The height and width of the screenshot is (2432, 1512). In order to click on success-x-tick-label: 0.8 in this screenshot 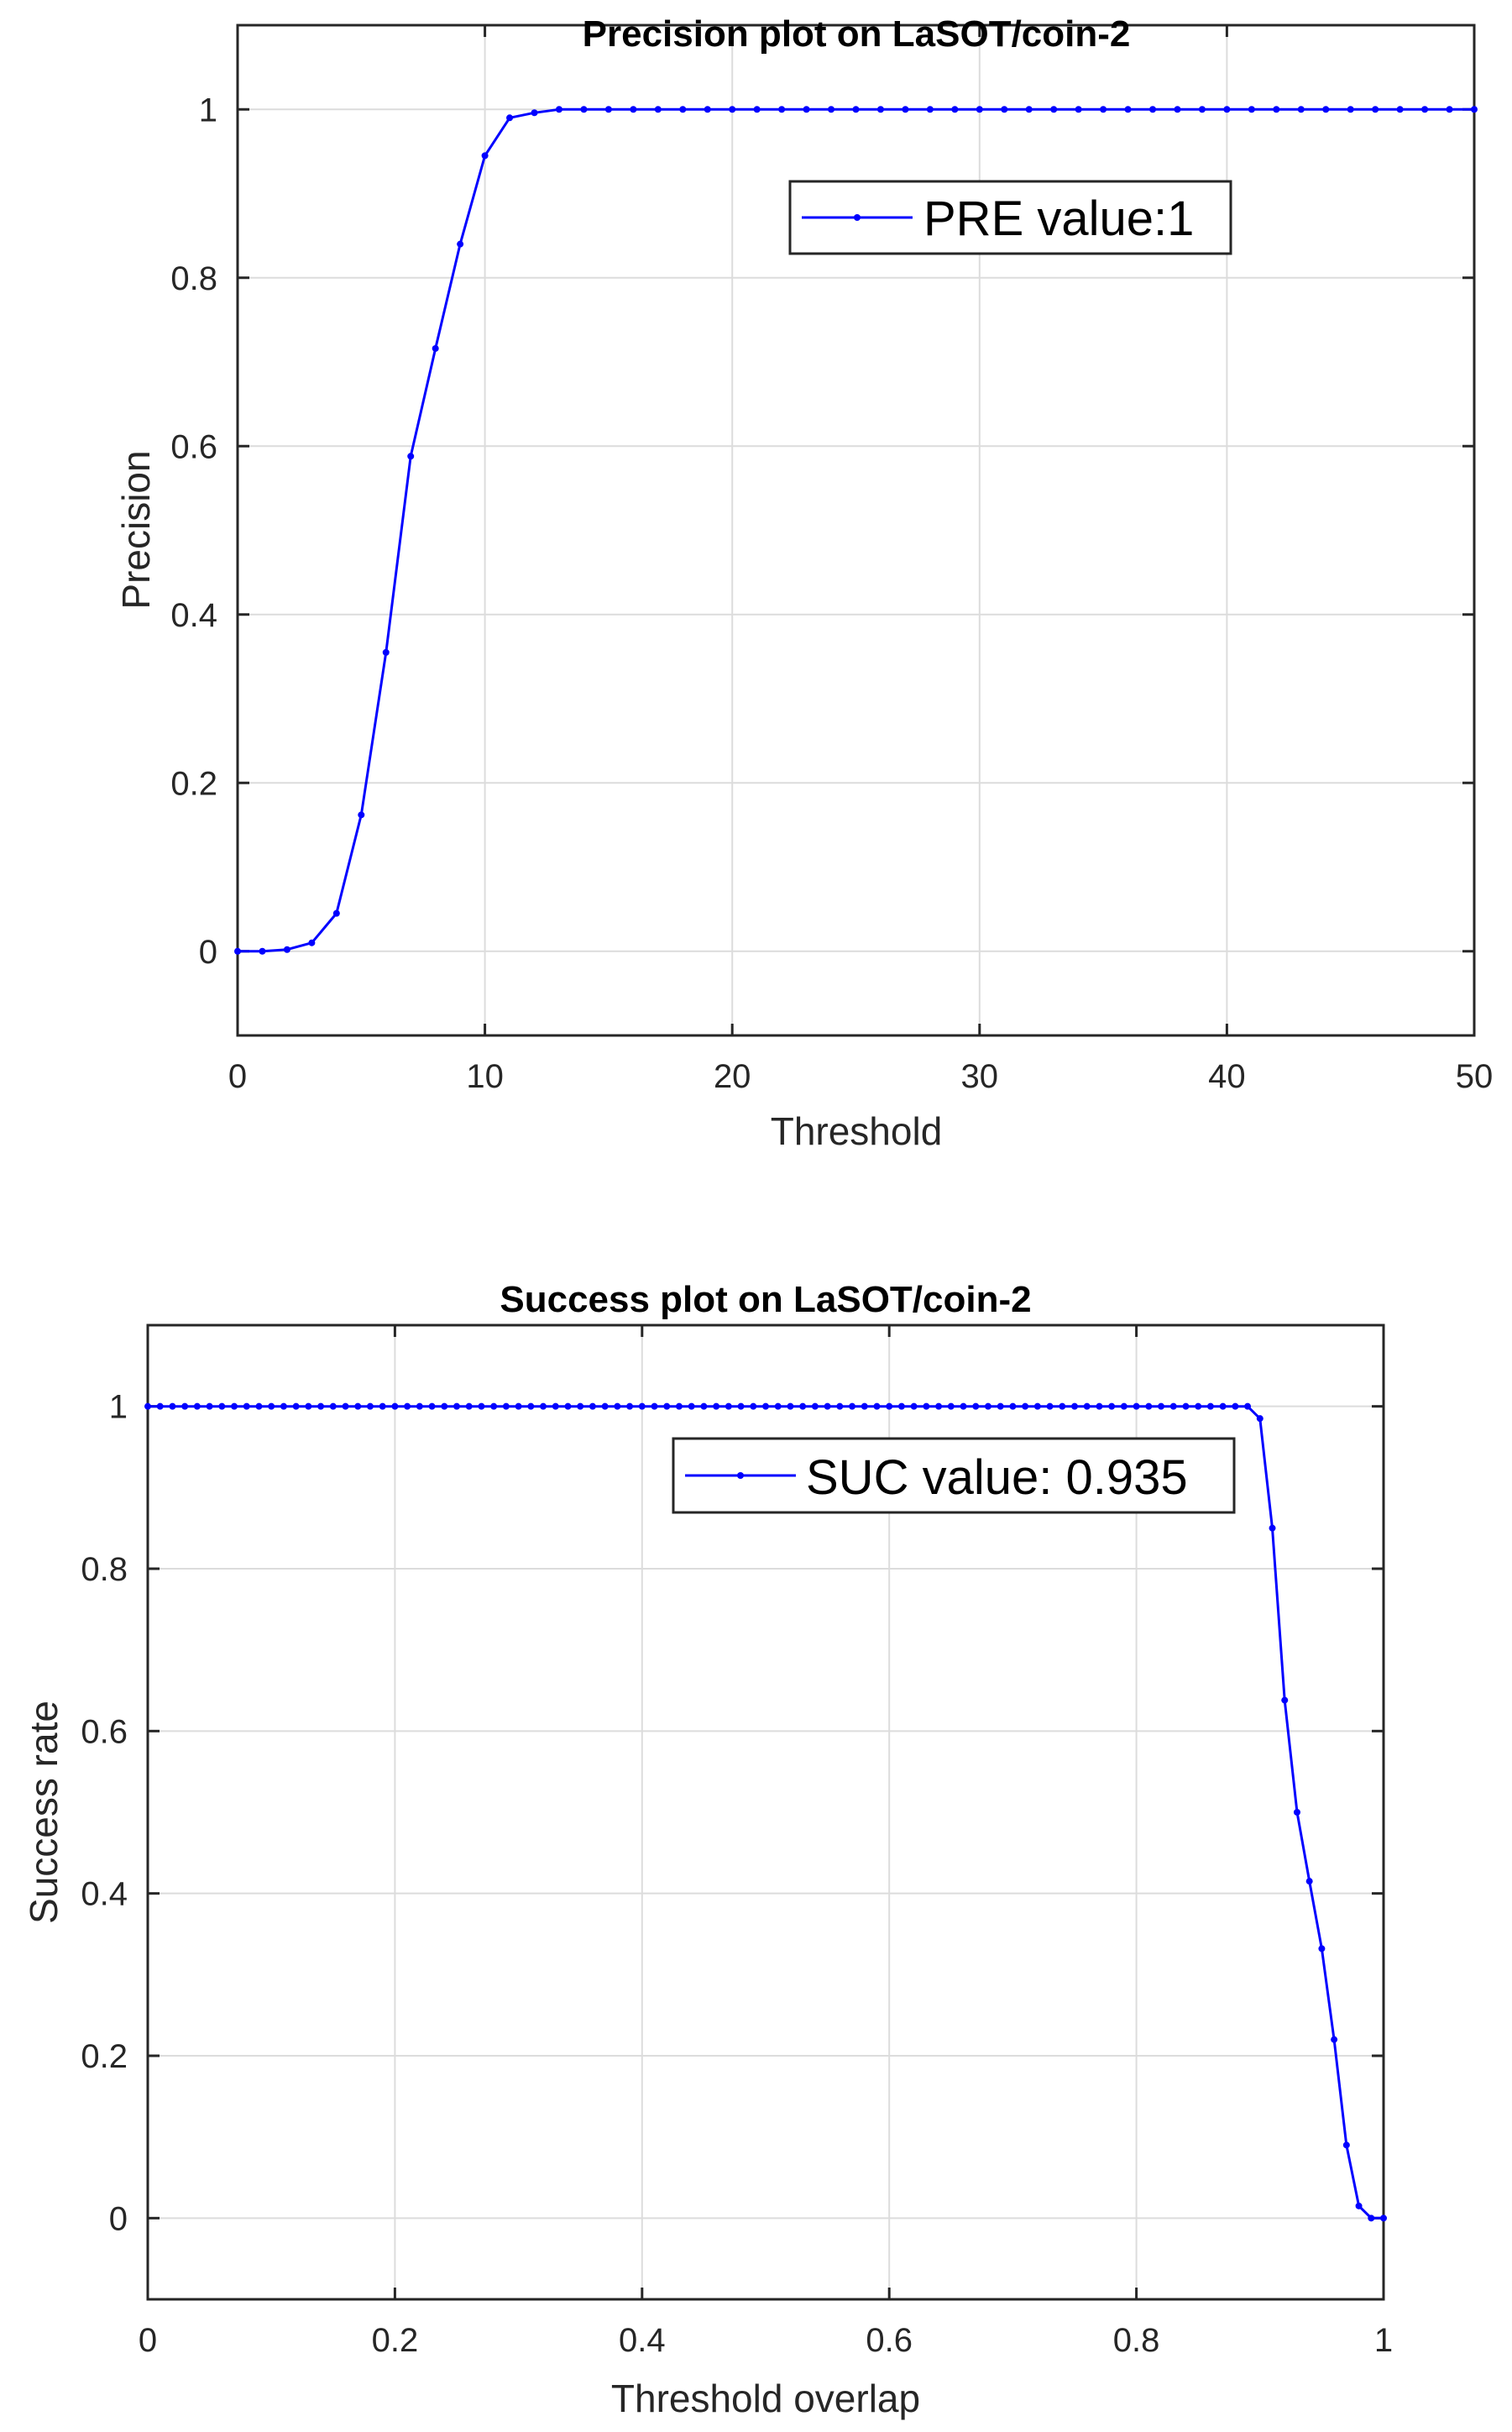, I will do `click(1136, 2340)`.